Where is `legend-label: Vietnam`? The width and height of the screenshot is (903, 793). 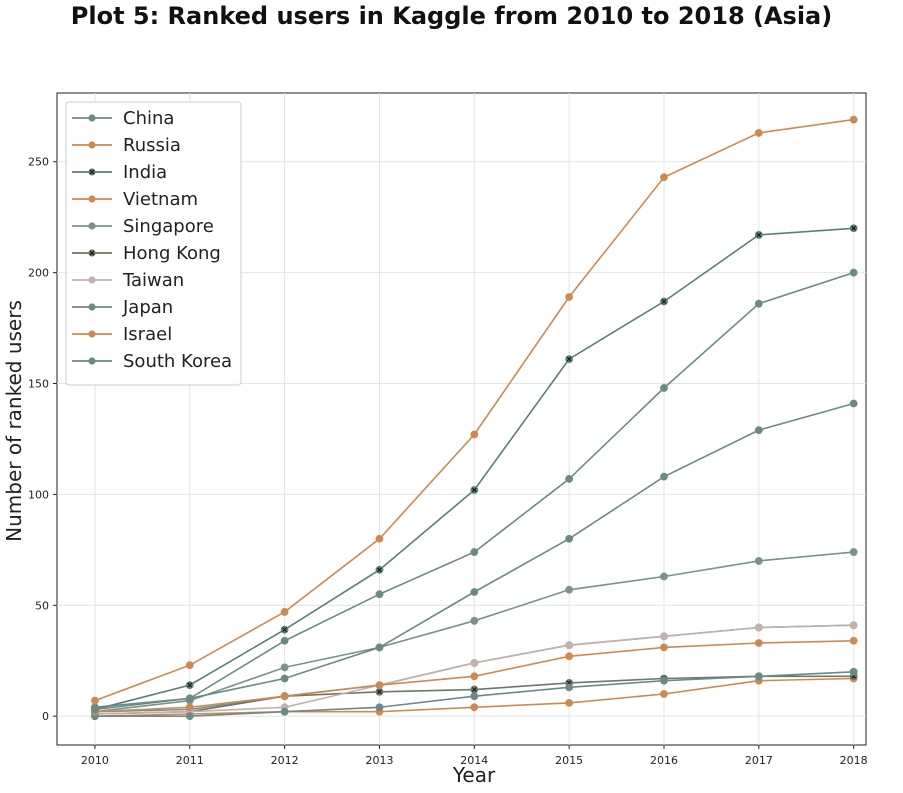 legend-label: Vietnam is located at coordinates (160, 199).